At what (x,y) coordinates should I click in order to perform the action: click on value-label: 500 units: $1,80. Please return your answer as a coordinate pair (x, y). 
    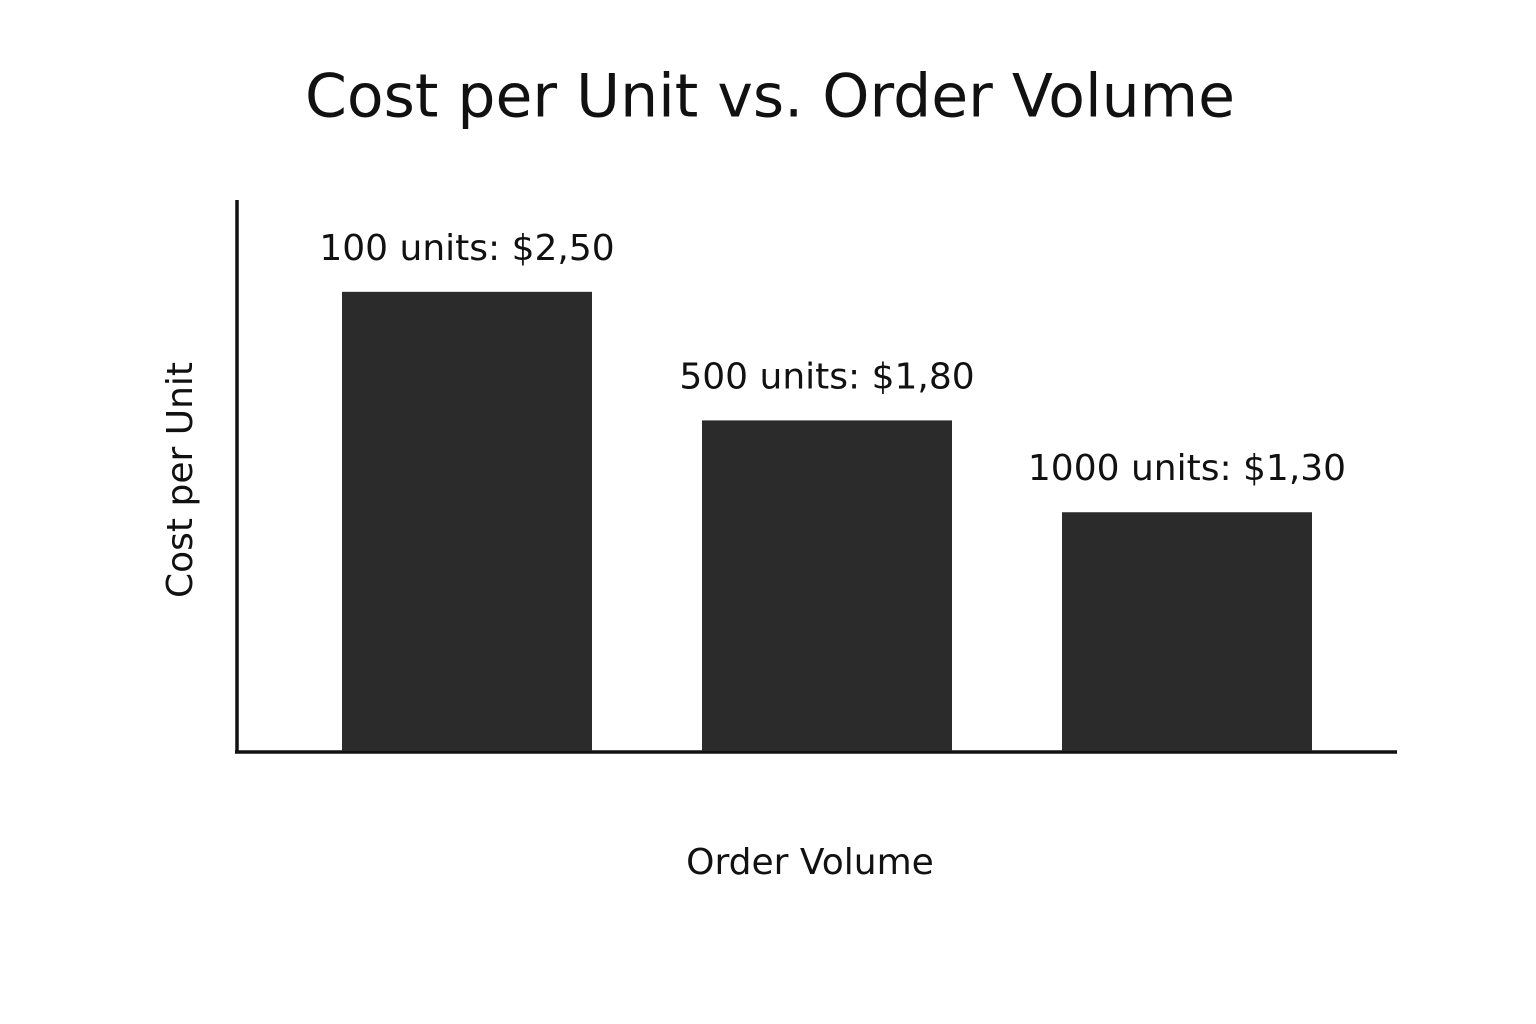
    Looking at the image, I should click on (826, 376).